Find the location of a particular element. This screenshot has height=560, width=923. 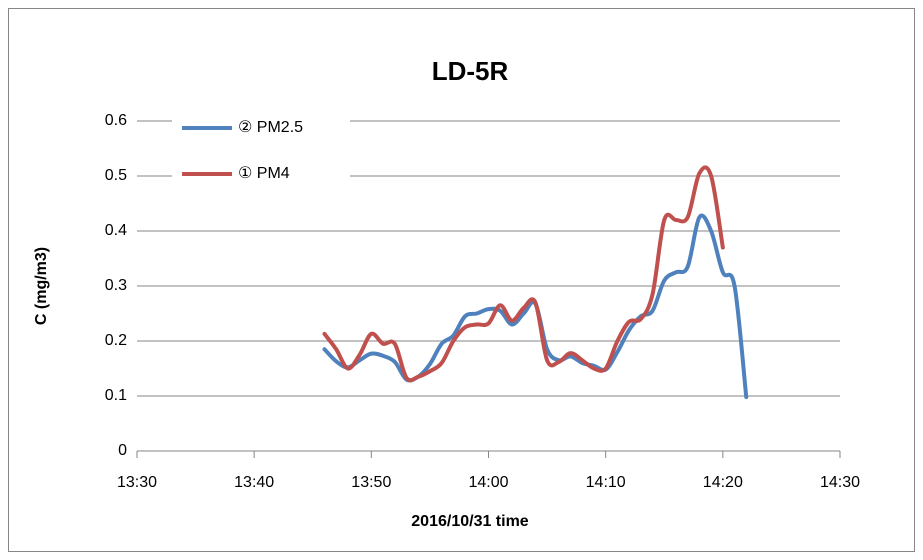

x-tick-label: 13:30 is located at coordinates (137, 482).